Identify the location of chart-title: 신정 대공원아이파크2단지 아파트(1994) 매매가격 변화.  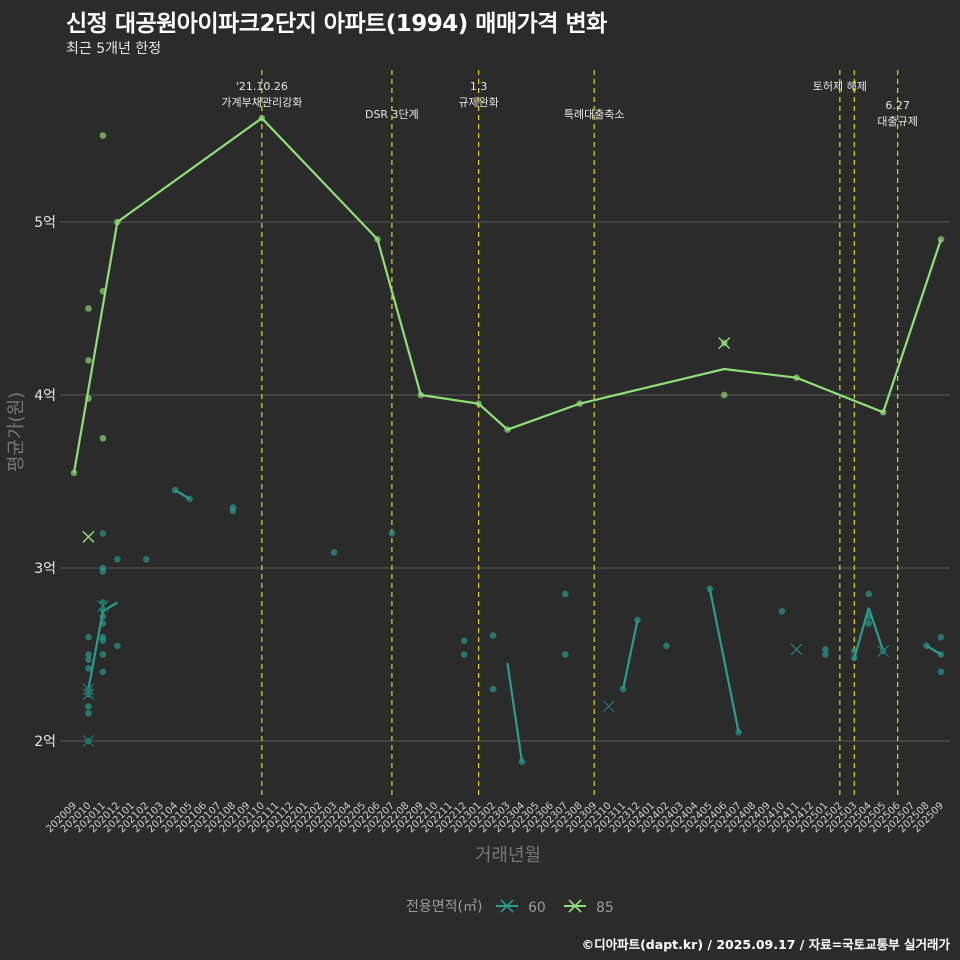
(336, 24).